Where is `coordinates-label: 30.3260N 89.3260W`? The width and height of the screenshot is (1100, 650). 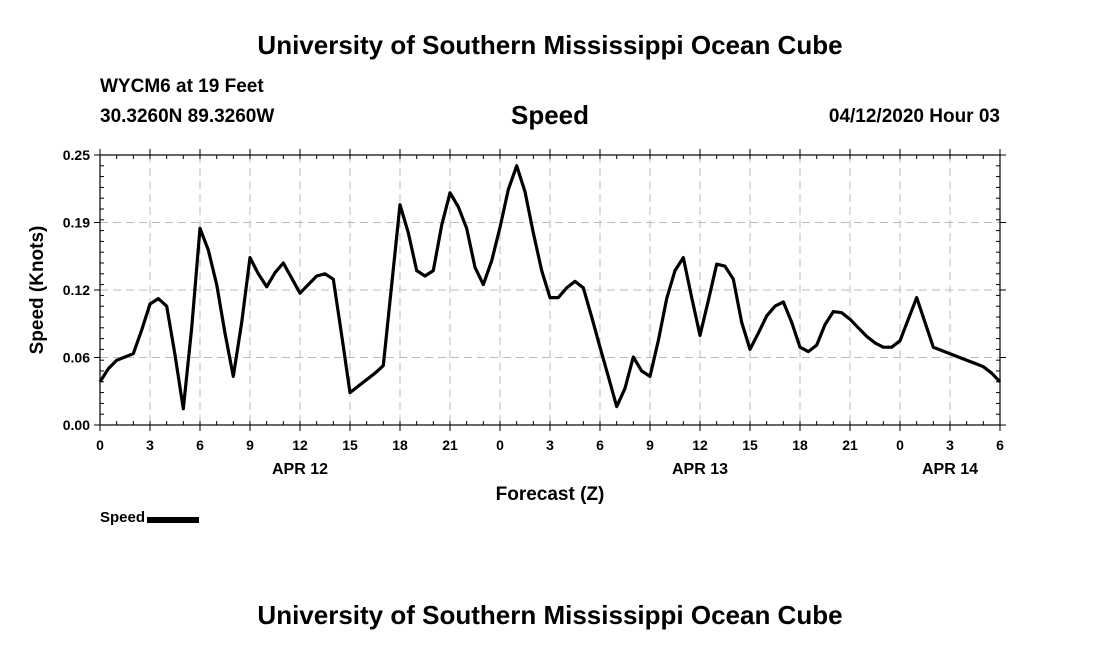 coordinates-label: 30.3260N 89.3260W is located at coordinates (187, 116).